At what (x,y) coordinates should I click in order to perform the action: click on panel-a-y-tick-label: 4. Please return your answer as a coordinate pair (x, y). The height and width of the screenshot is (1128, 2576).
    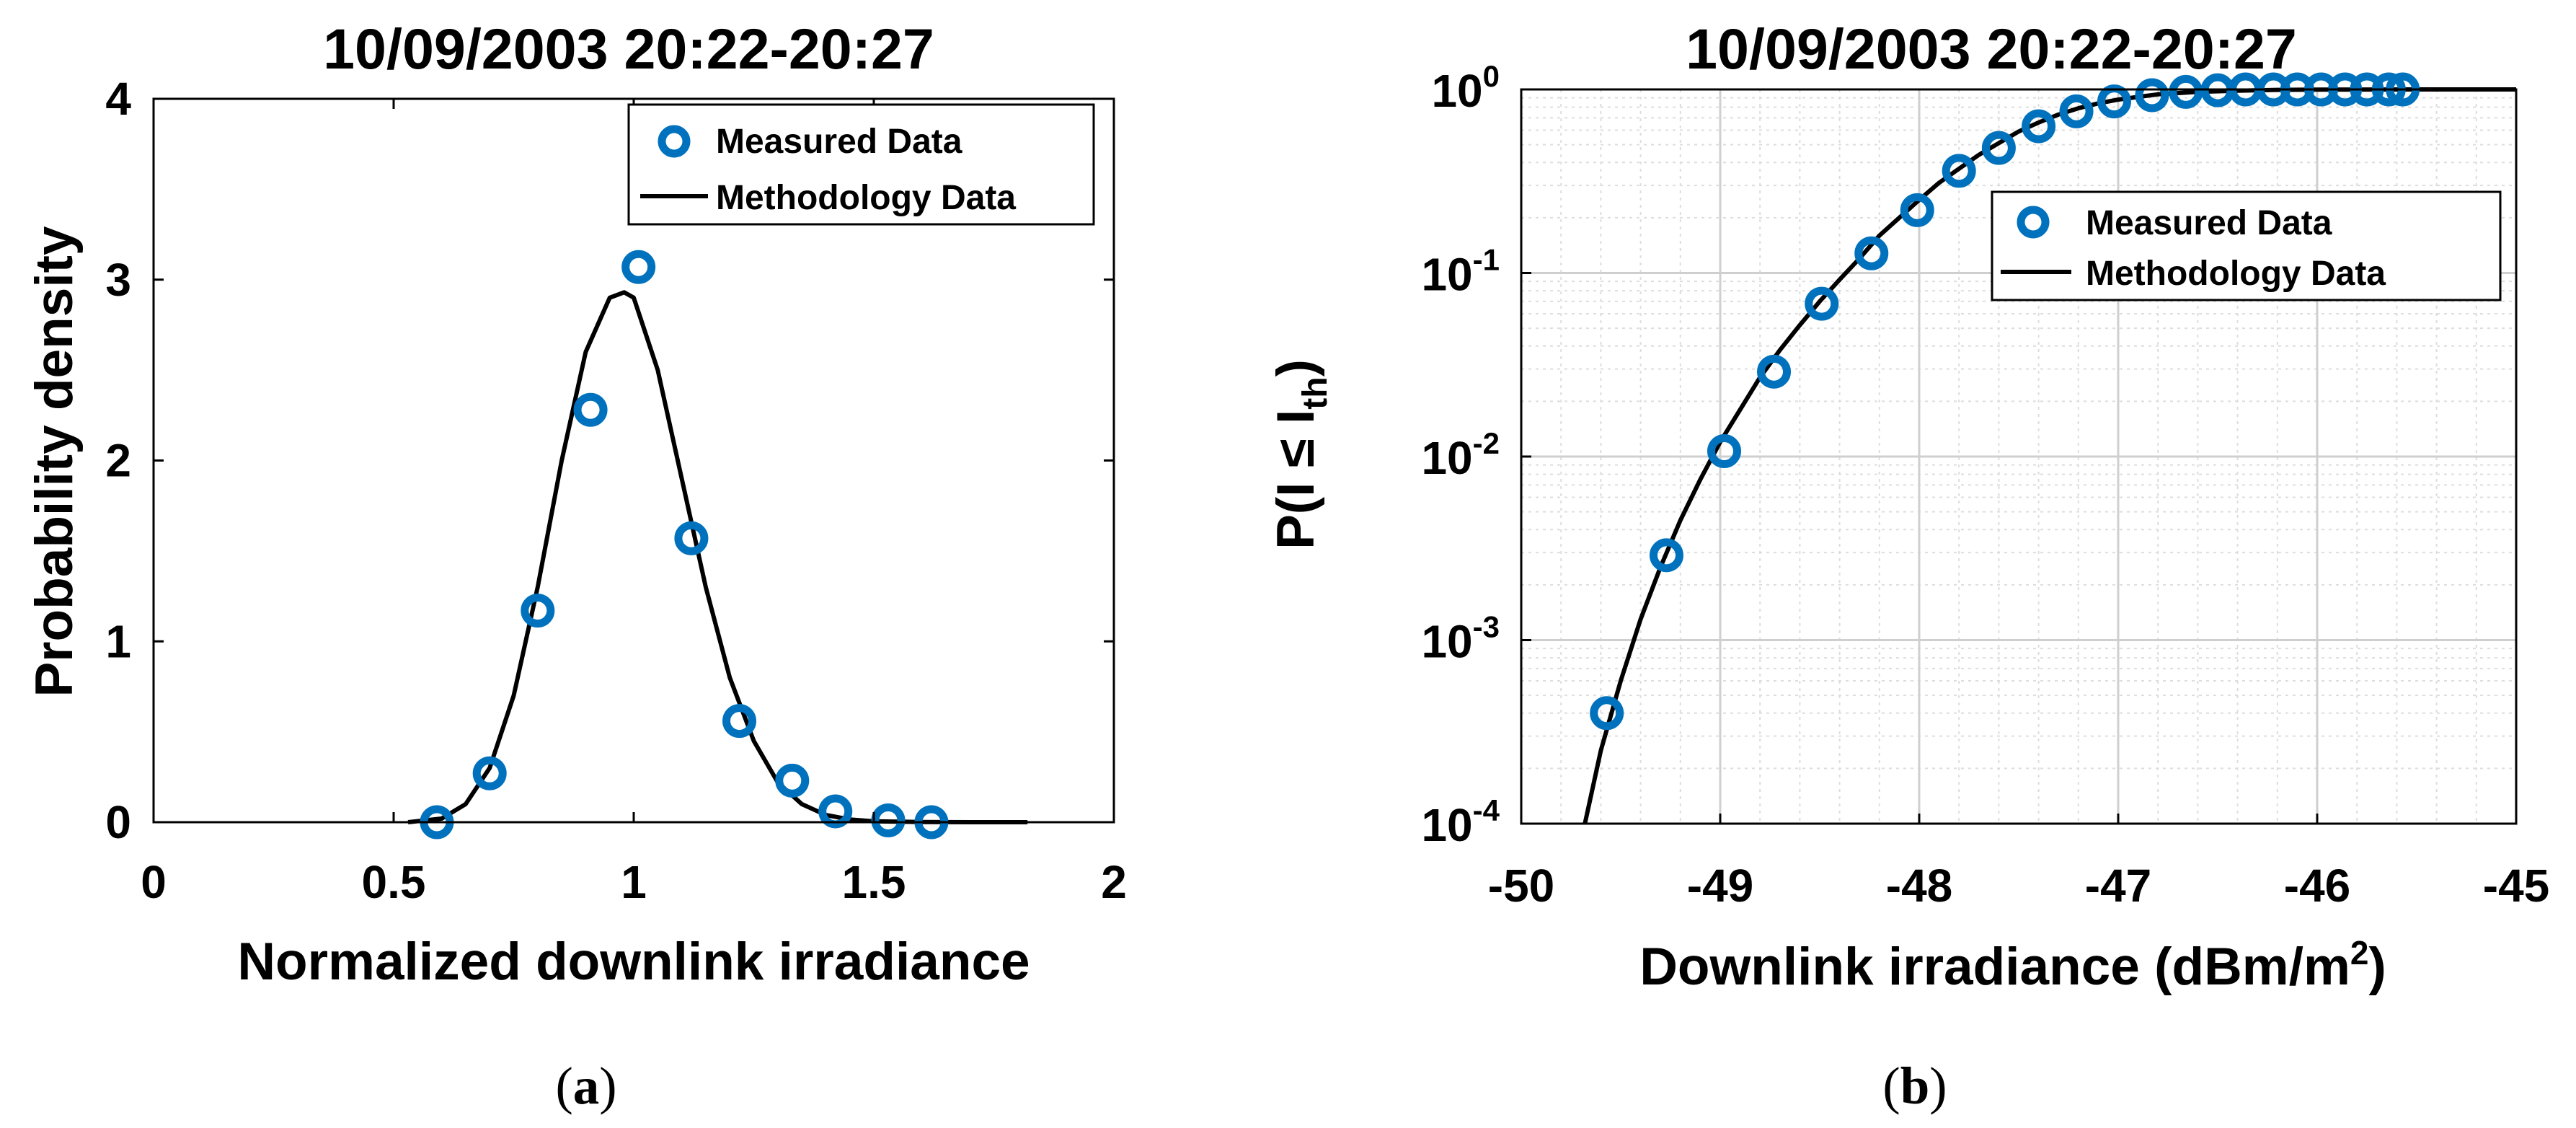
    Looking at the image, I should click on (118, 99).